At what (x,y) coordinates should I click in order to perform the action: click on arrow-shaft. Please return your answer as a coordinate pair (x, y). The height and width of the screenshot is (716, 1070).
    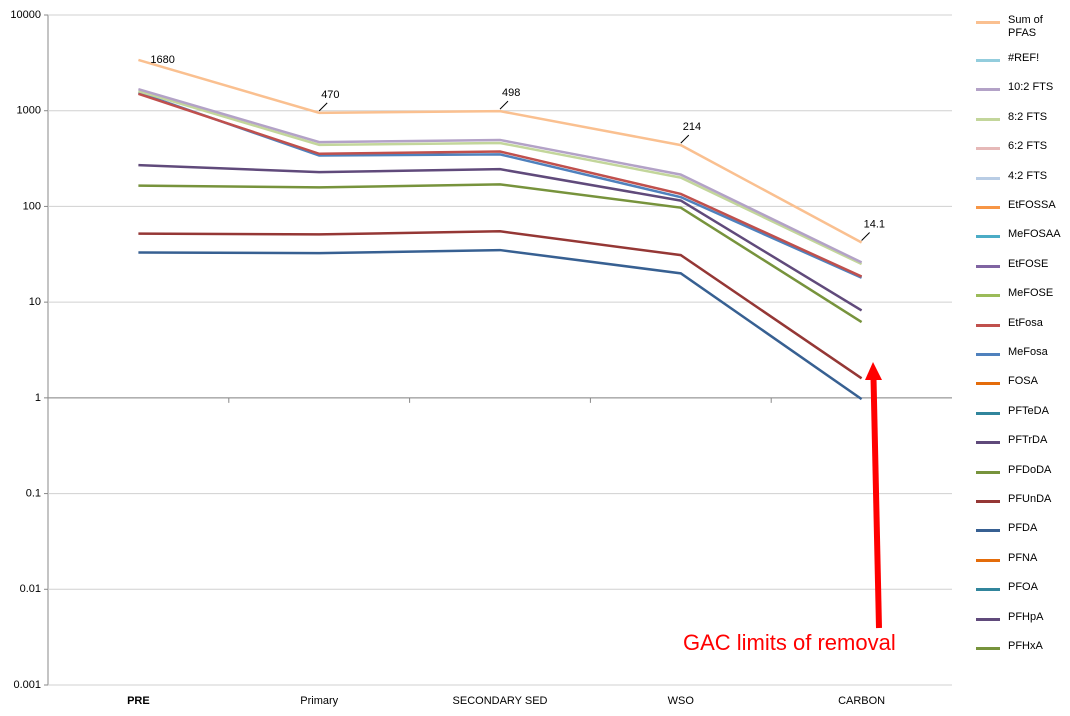
    Looking at the image, I should click on (876, 503).